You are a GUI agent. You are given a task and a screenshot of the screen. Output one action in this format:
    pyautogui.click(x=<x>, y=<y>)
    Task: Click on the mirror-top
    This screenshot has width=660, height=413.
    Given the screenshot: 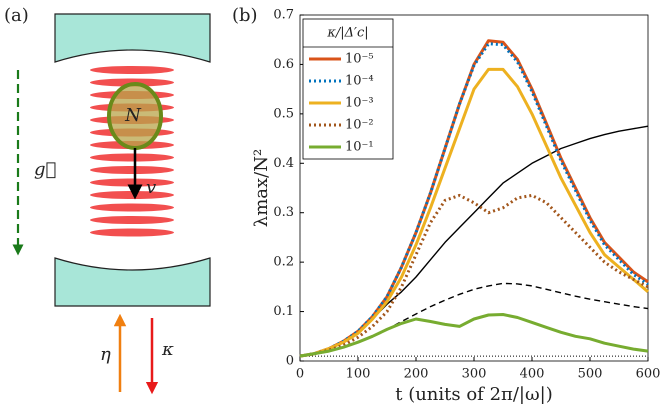 What is the action you would take?
    pyautogui.click(x=132, y=38)
    